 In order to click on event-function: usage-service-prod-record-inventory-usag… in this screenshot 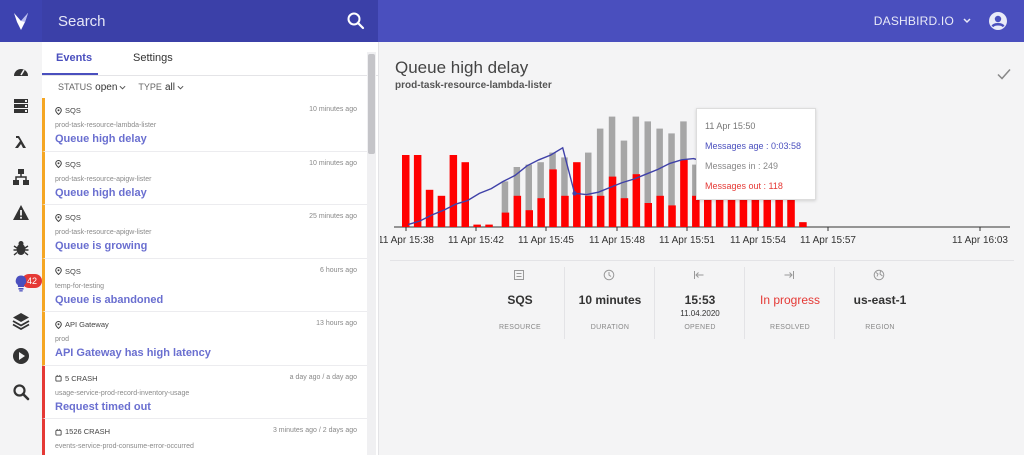, I will do `click(122, 393)`.